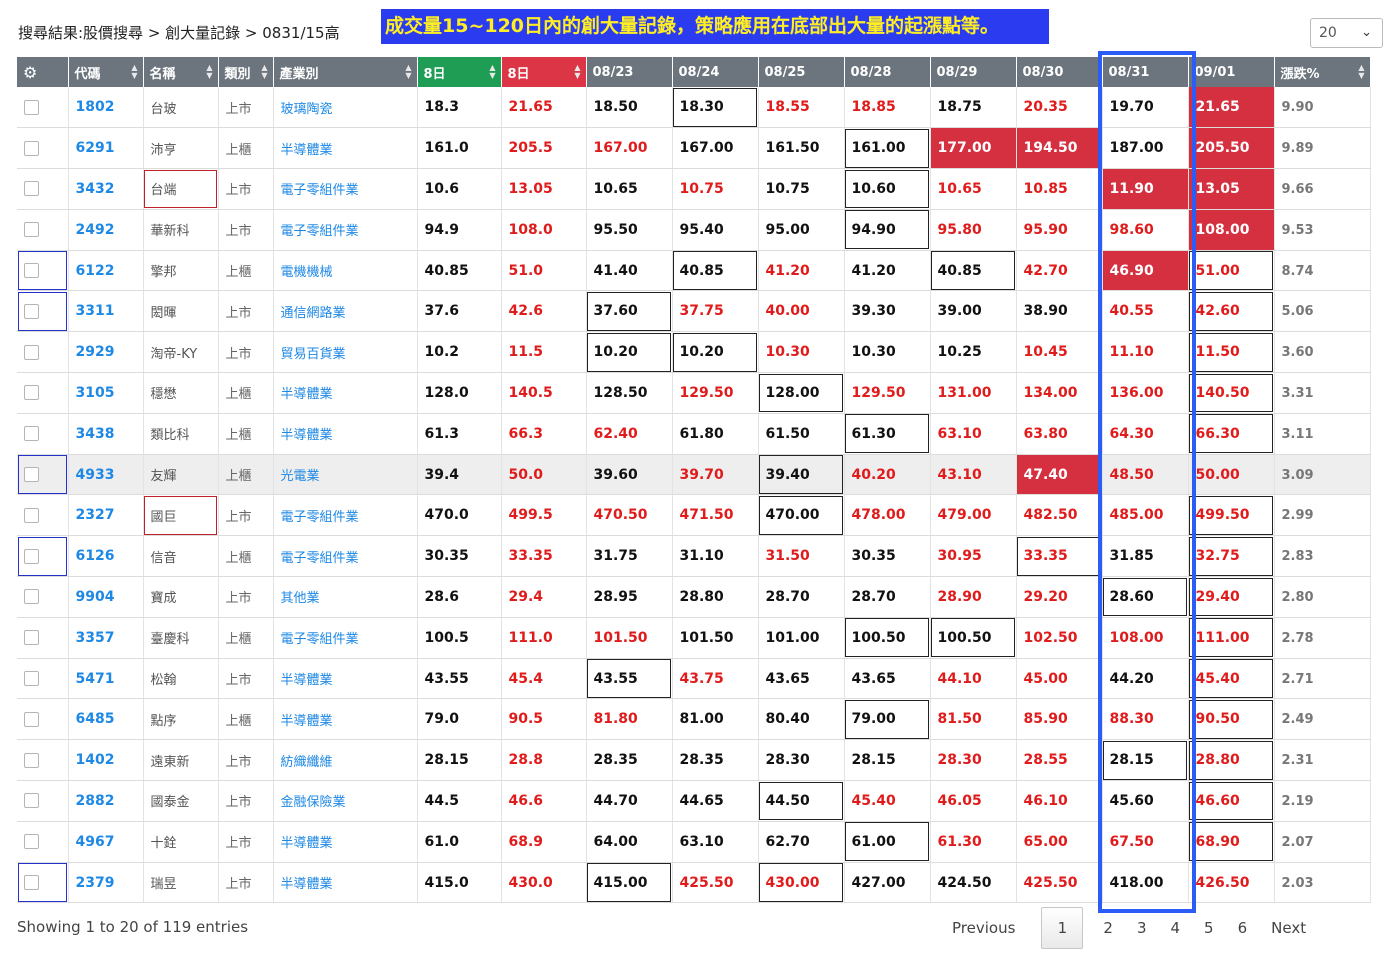 The height and width of the screenshot is (961, 1386). Describe the element at coordinates (106, 556) in the screenshot. I see `stock-code-link: 6126` at that location.